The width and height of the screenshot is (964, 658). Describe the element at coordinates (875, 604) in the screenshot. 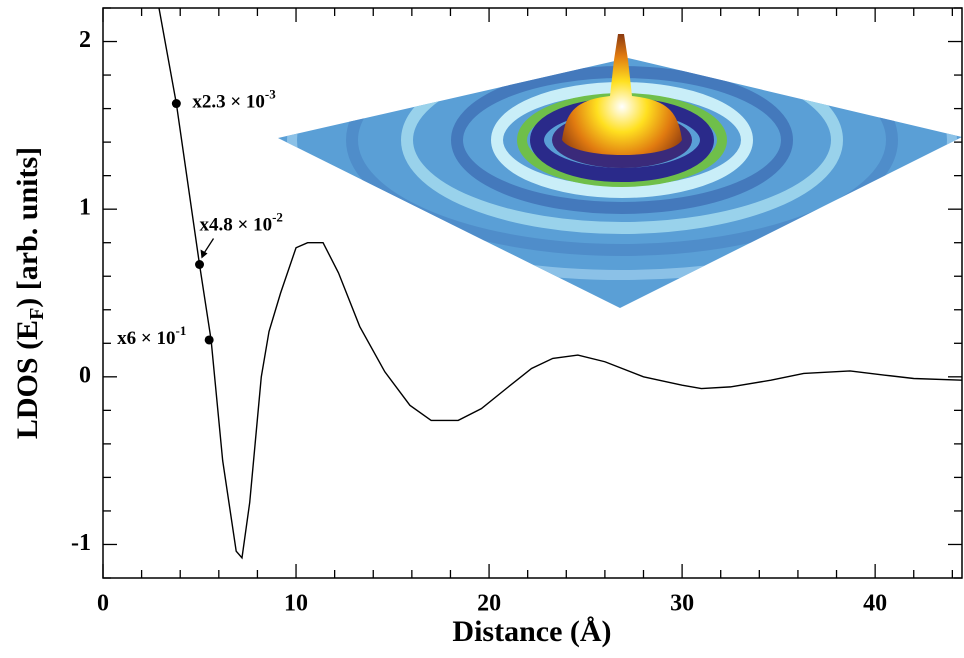

I see `x-tick-label: 40` at that location.